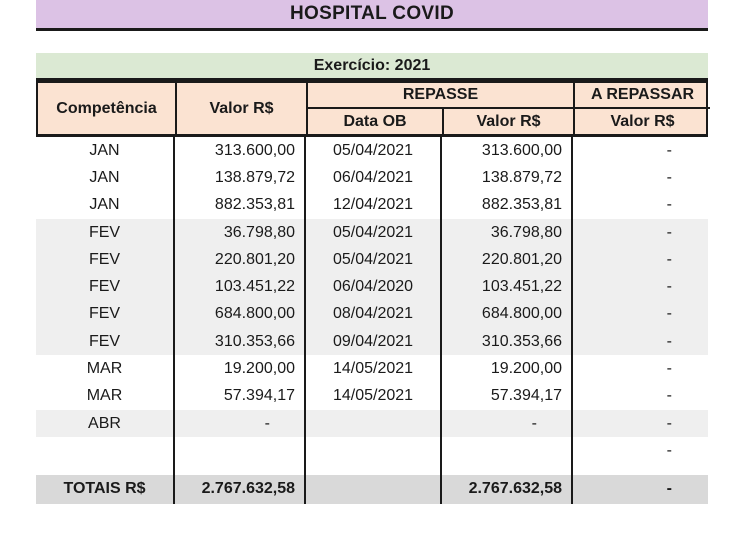 The height and width of the screenshot is (536, 750). What do you see at coordinates (507, 451) in the screenshot?
I see `cell-repasse-valor` at bounding box center [507, 451].